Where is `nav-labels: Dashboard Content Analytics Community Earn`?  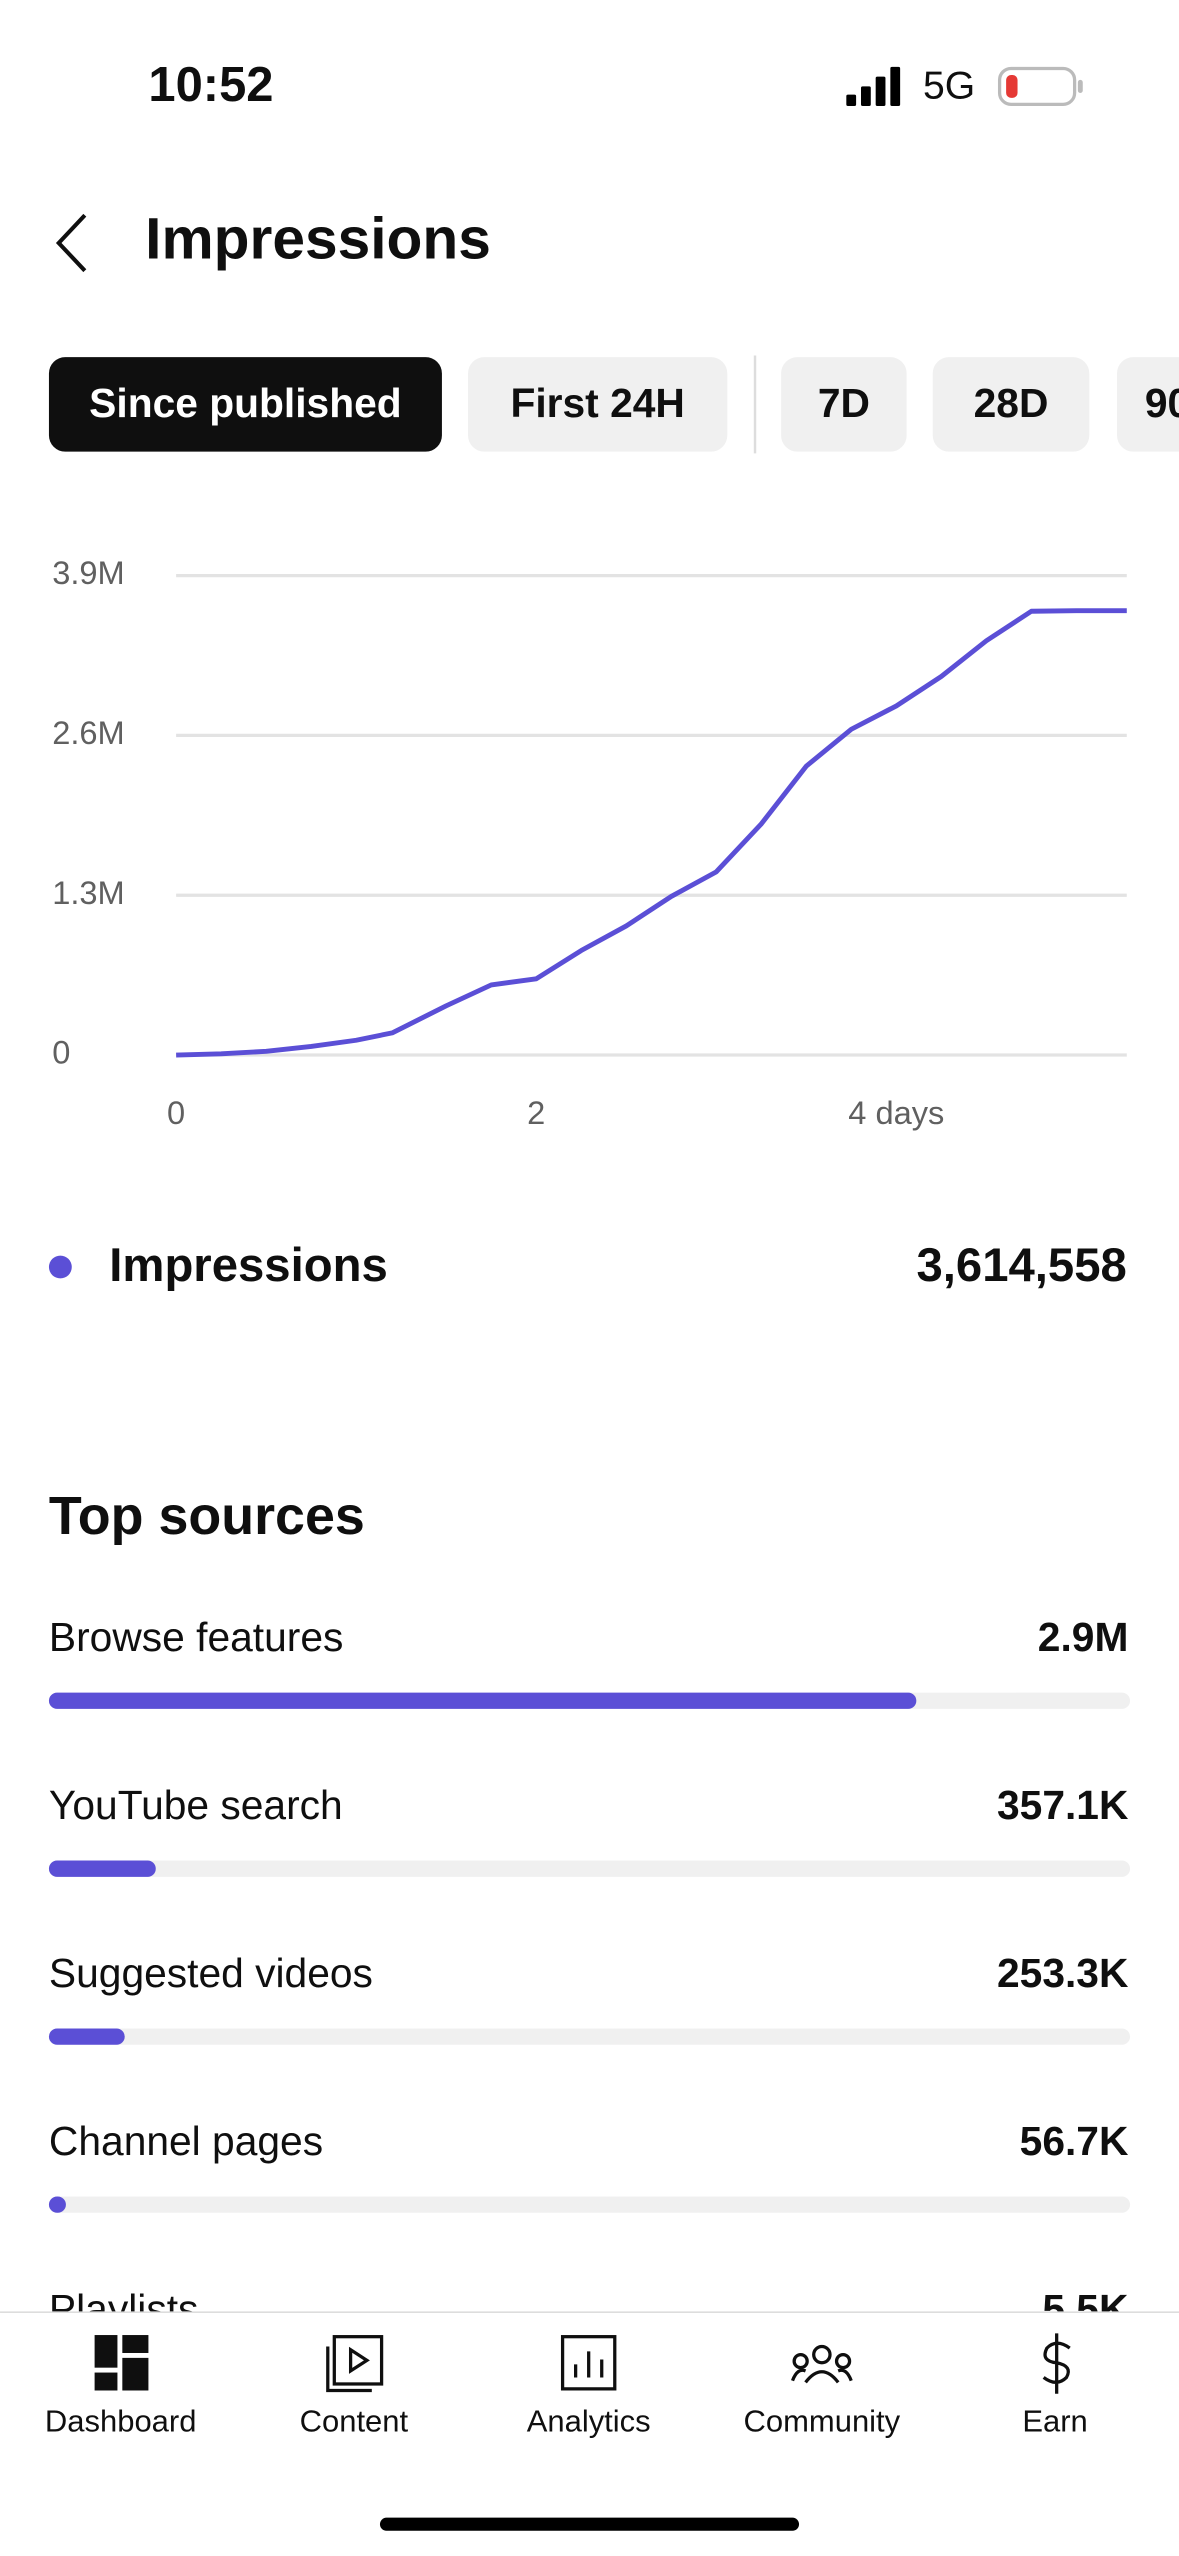 nav-labels: Dashboard Content Analytics Community Earn is located at coordinates (566, 2420).